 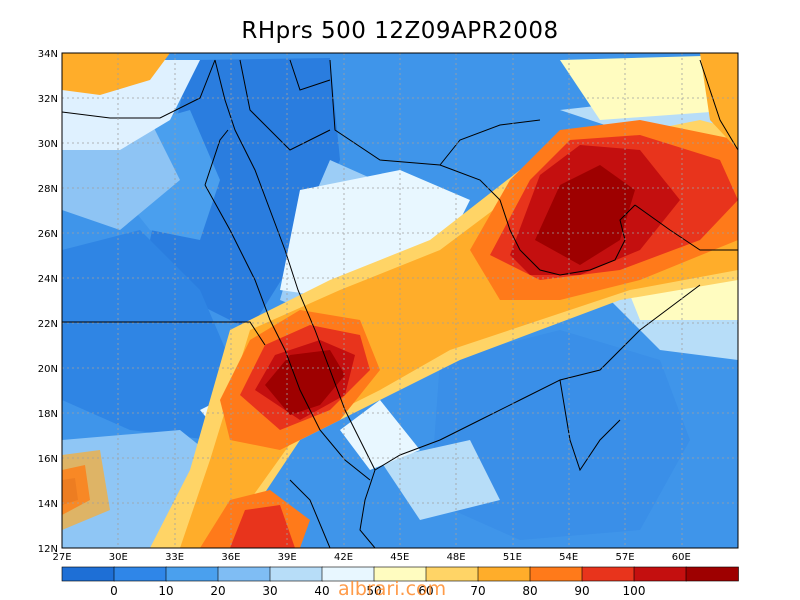 I want to click on lat-label: 14N, so click(x=48, y=504).